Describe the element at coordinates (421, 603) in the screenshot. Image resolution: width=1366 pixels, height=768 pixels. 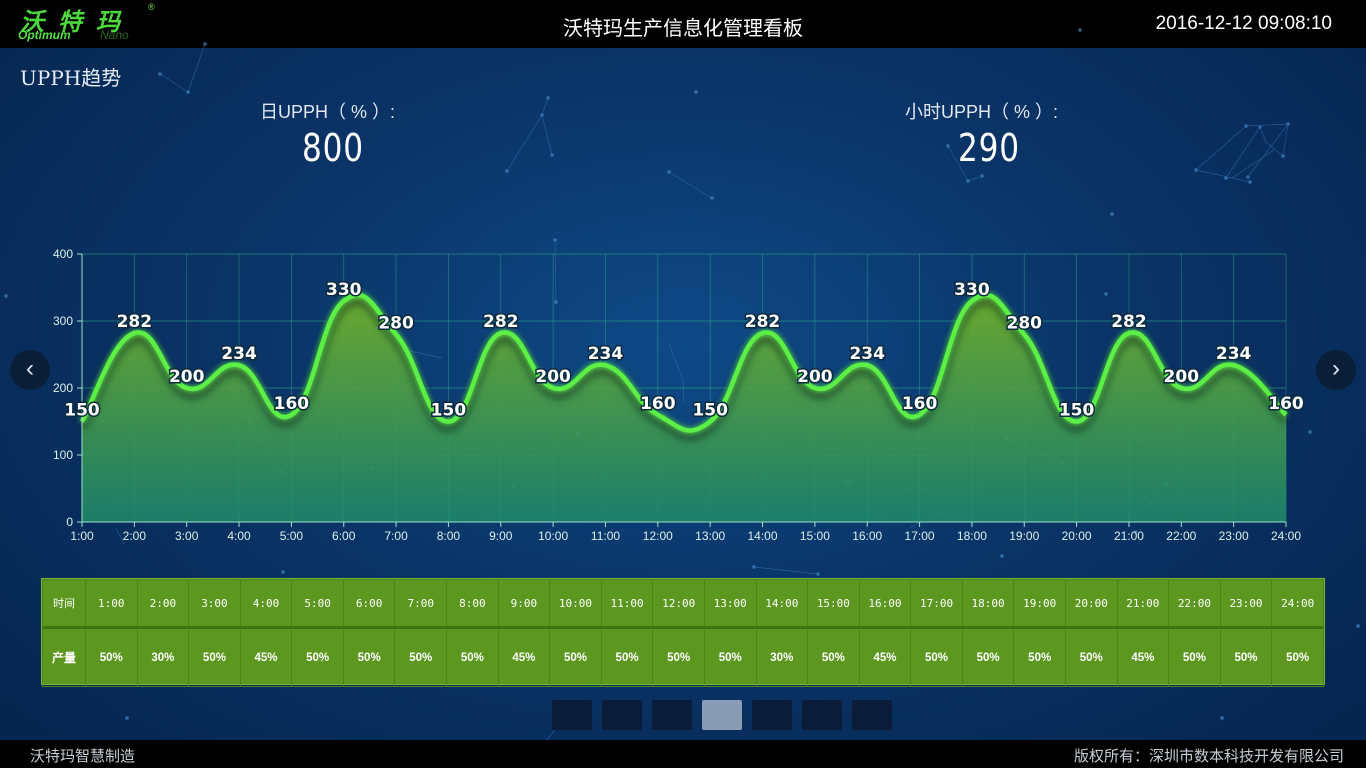
I see `time-cell: 7:00` at that location.